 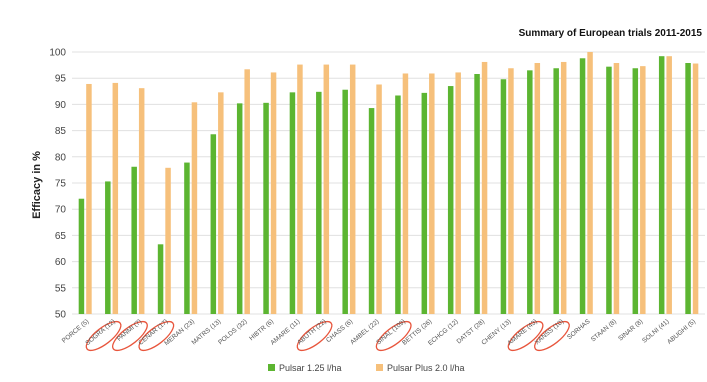 What do you see at coordinates (426, 368) in the screenshot?
I see `legend-label-pulsar-plus: Pulsar Plus 2.0 l/ha` at bounding box center [426, 368].